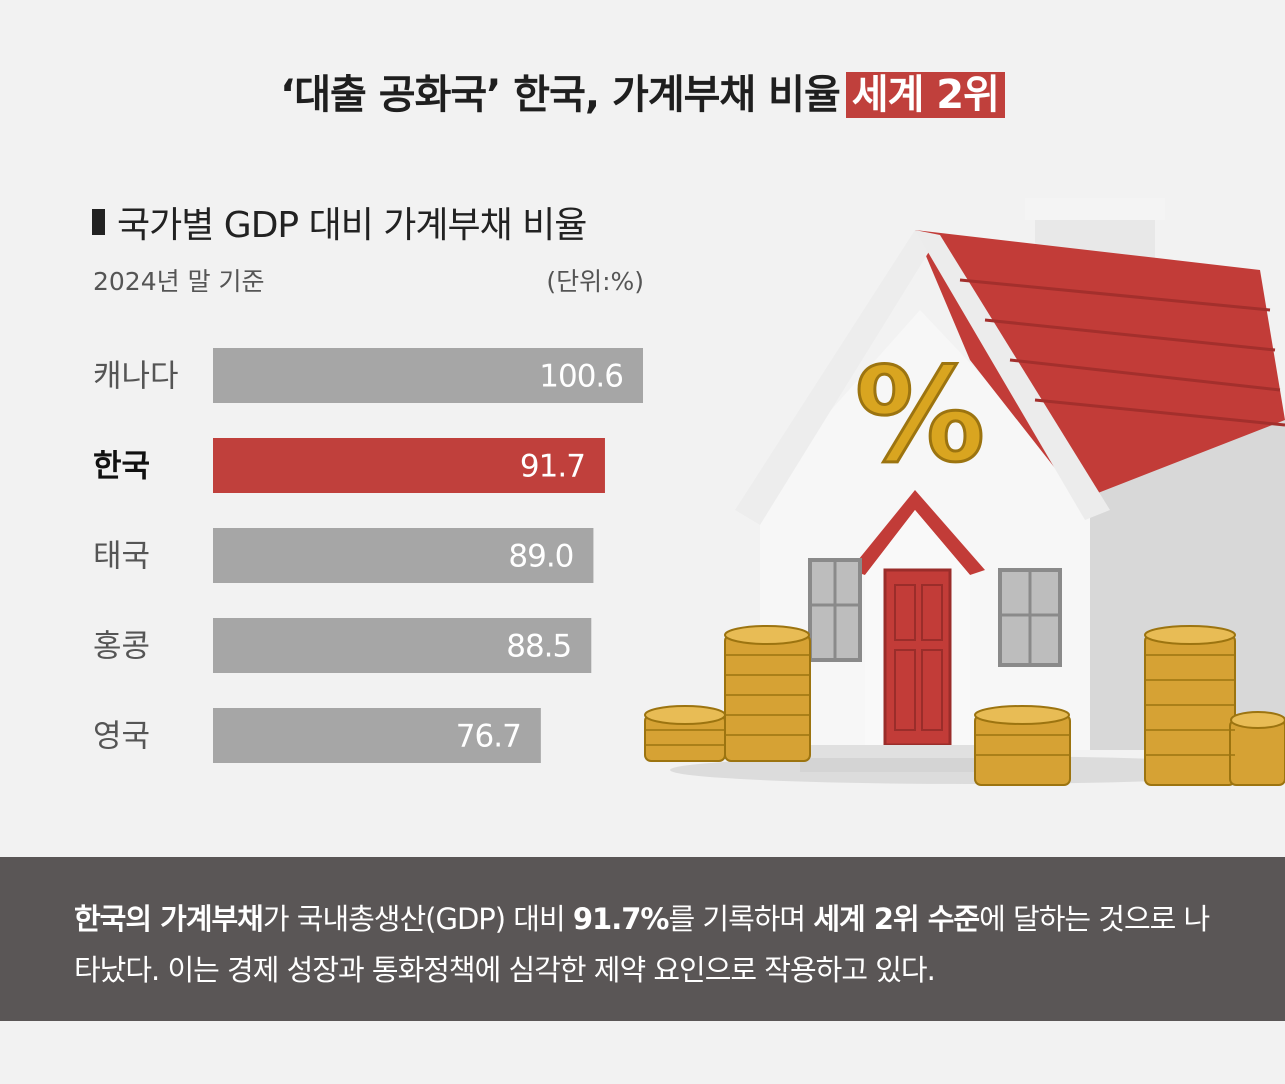 The image size is (1285, 1084). I want to click on chart-title: 국가별 GDP 대비 가계부채 비율, so click(339, 222).